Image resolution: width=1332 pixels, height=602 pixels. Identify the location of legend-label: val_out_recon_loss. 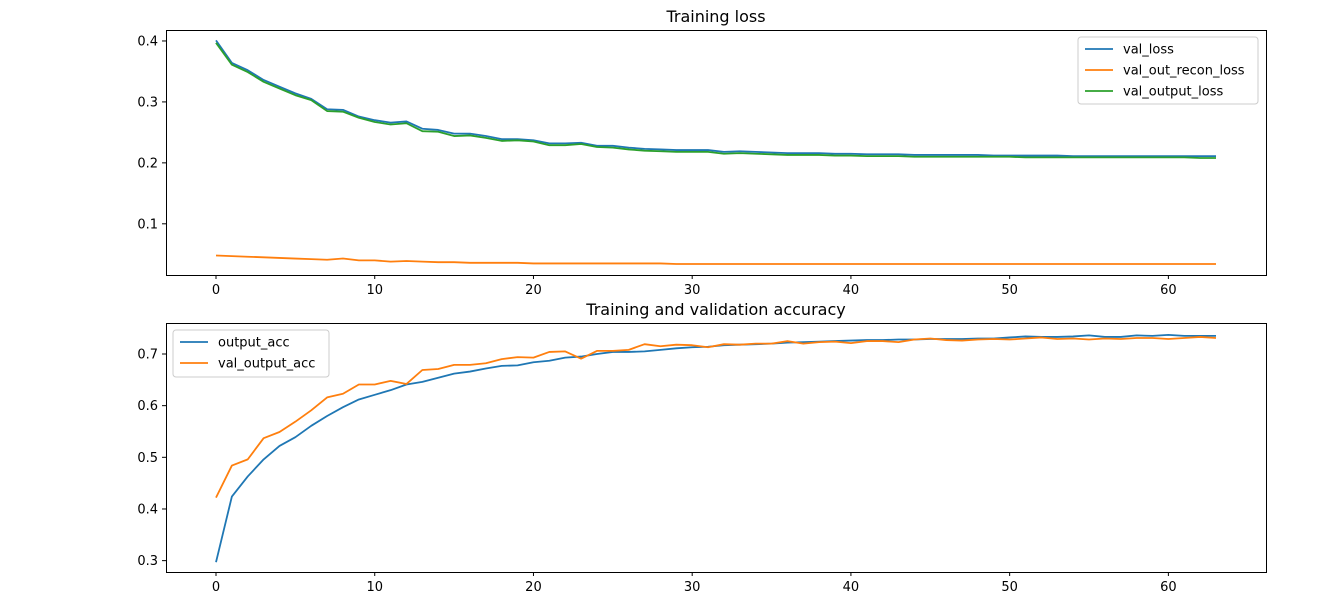
(1184, 71).